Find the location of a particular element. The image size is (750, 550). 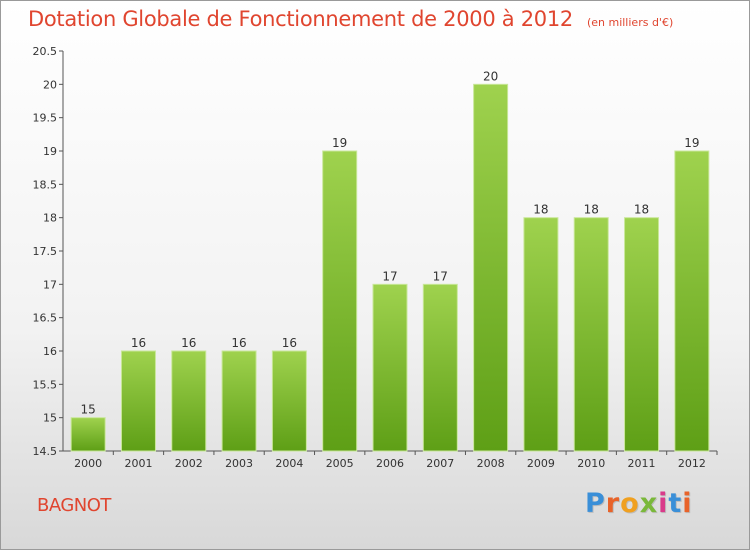

y-tick-label: 14.5 is located at coordinates (45, 451).